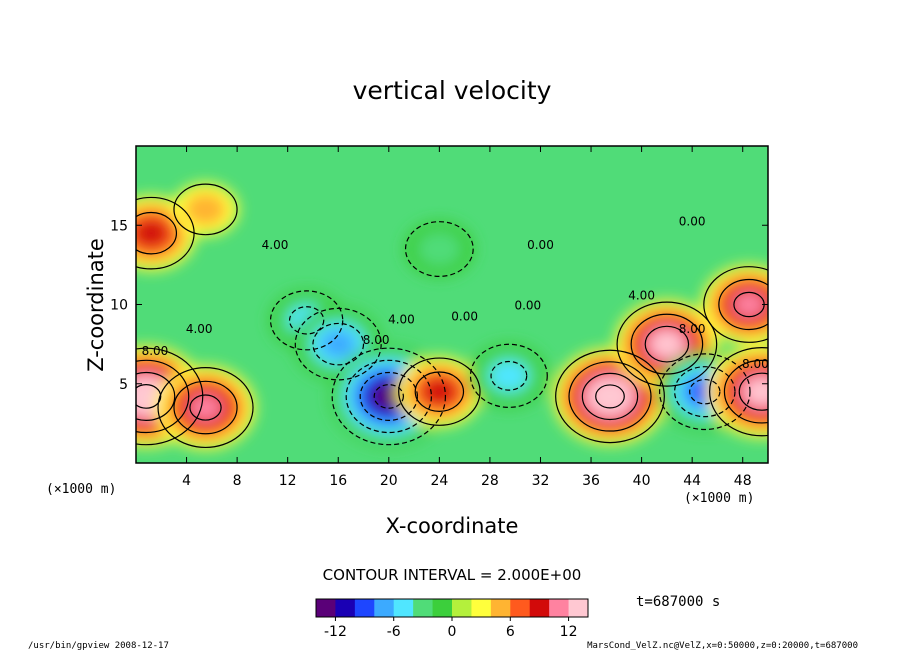  Describe the element at coordinates (541, 481) in the screenshot. I see `x-tick-label: 32` at that location.